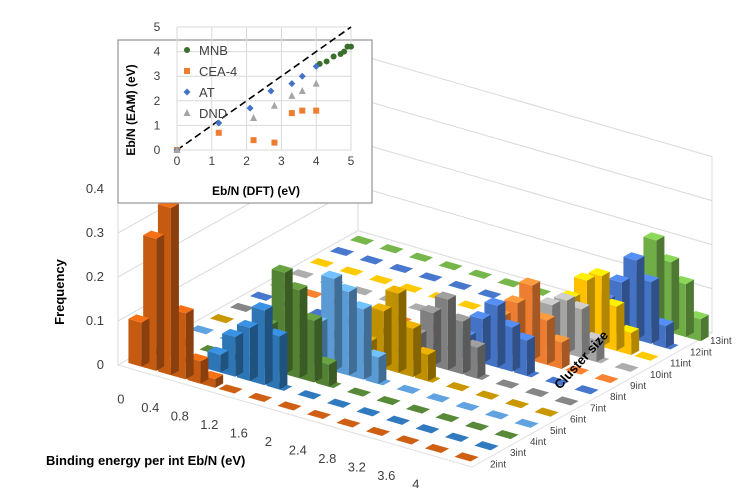 The image size is (747, 488). What do you see at coordinates (701, 352) in the screenshot?
I see `series-tick-label: 12int` at bounding box center [701, 352].